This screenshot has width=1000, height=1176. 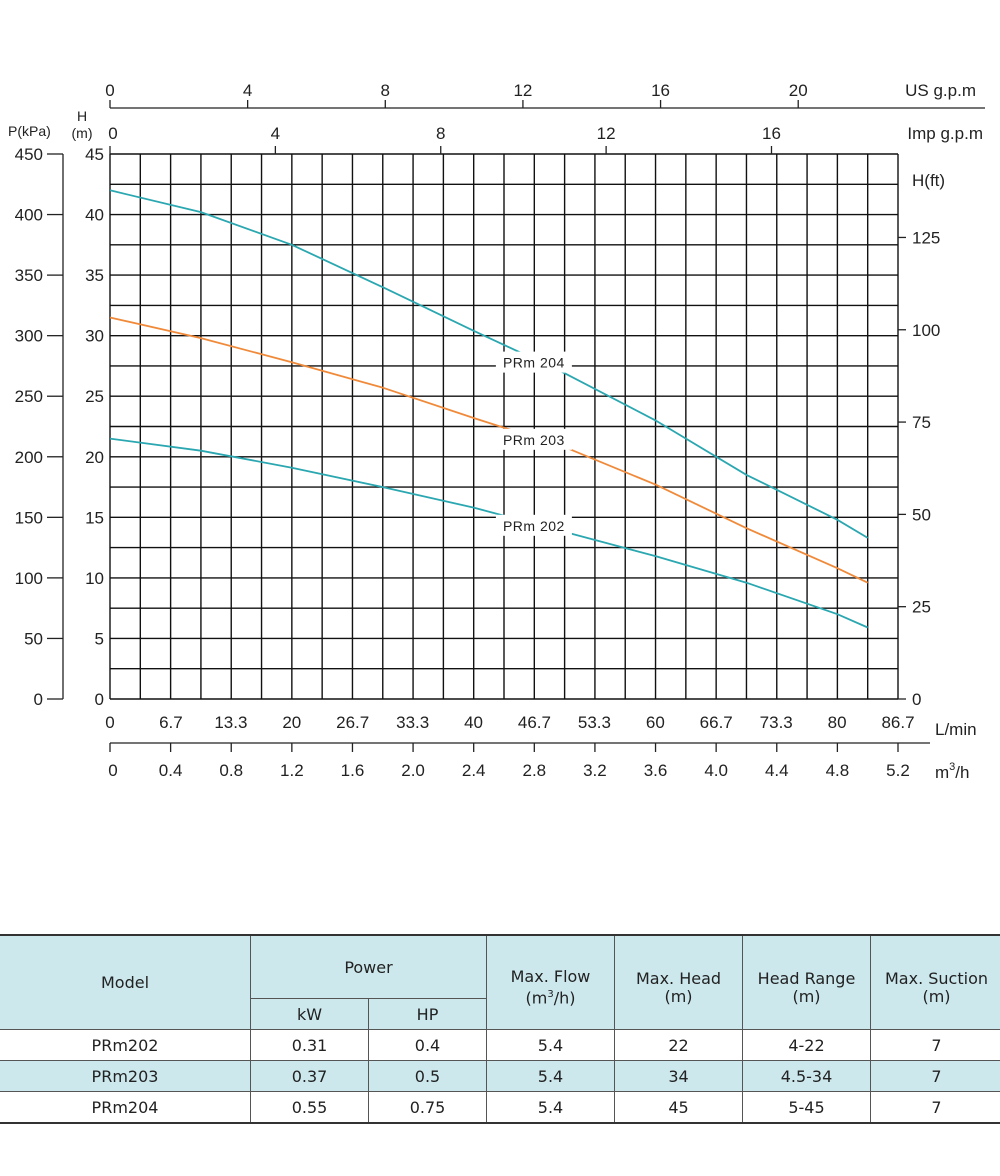 I want to click on header-max-suction-label: Max. Suction, so click(x=936, y=978).